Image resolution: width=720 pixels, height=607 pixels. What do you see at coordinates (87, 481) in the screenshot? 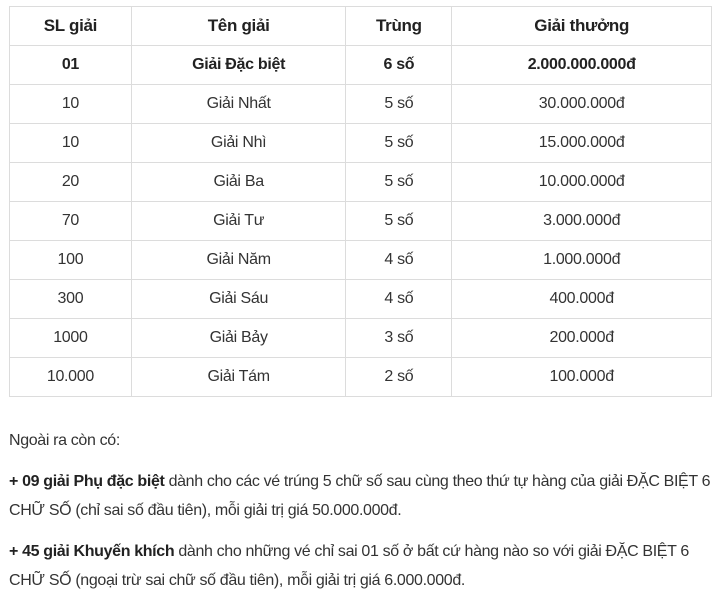
I see `note-item-bold: + 09 giải Phụ đặc biệt` at bounding box center [87, 481].